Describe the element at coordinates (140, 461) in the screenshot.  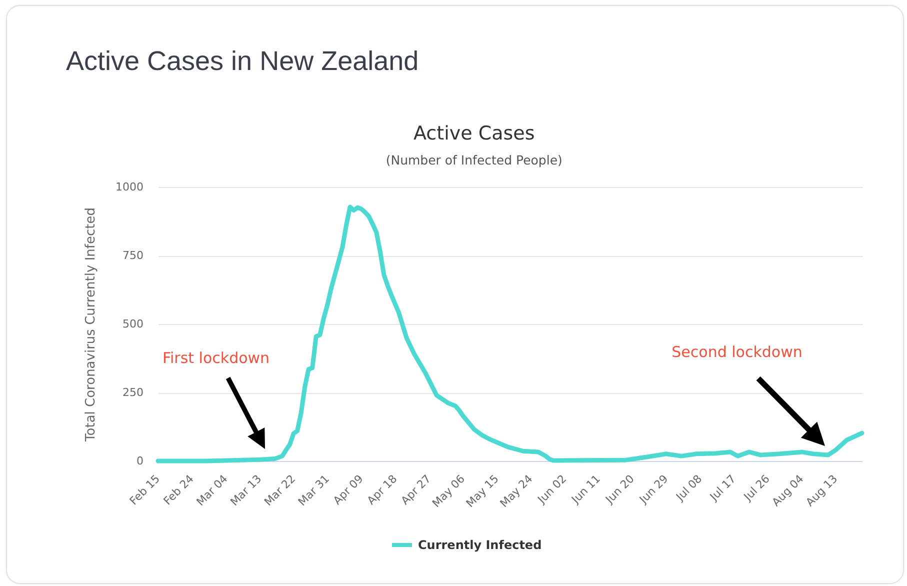
I see `y-tick-label: 0` at that location.